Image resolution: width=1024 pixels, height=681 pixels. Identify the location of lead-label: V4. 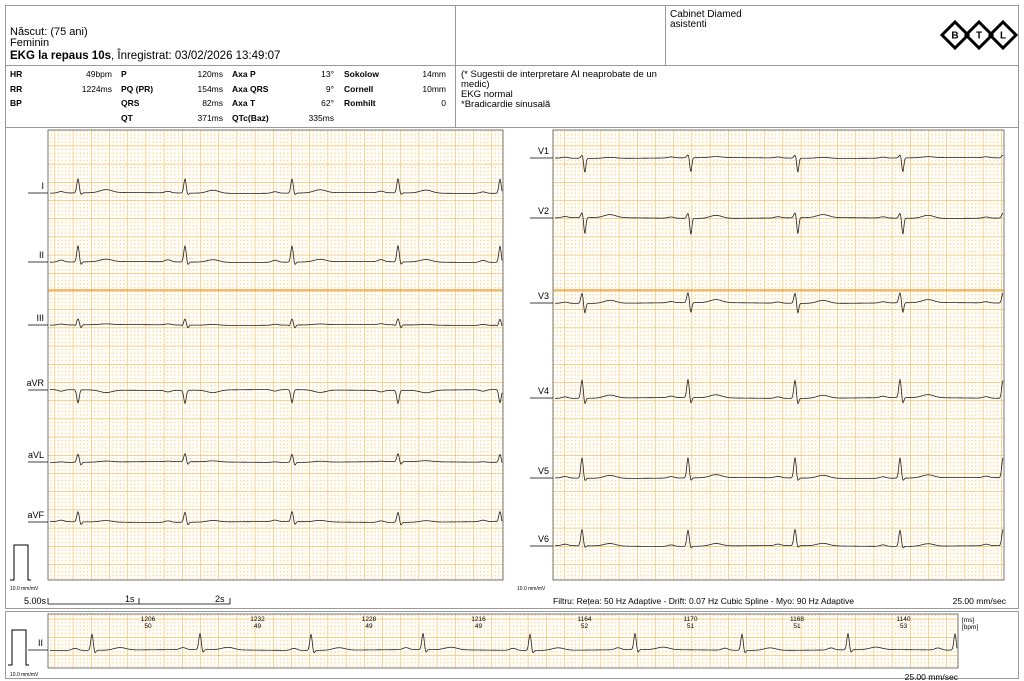
(543, 391).